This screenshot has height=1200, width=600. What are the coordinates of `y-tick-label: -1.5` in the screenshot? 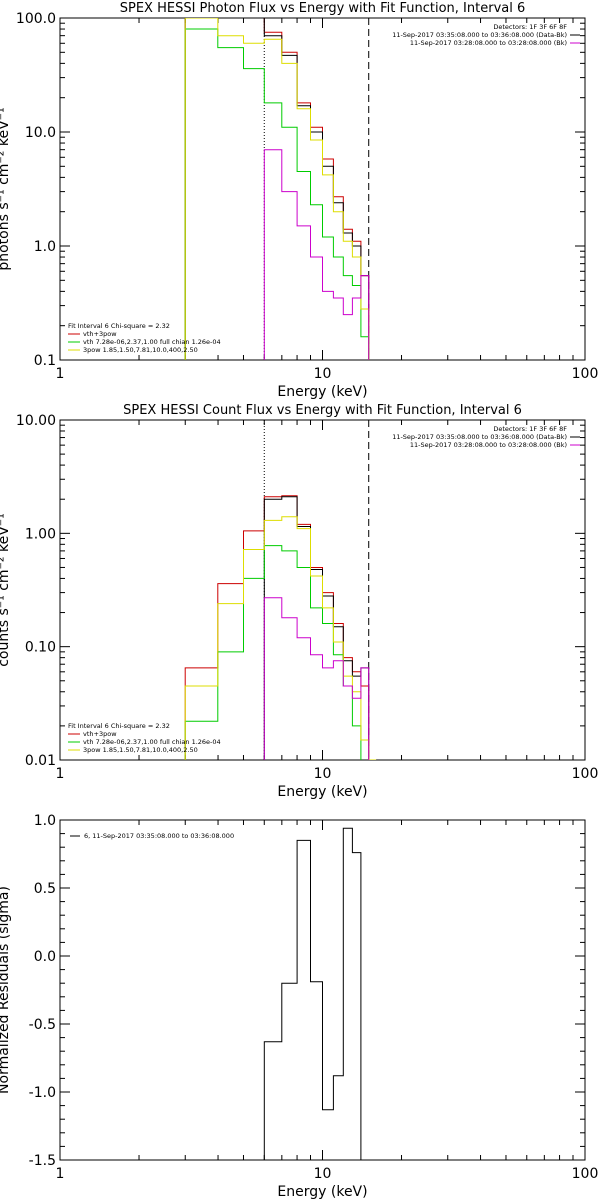 It's located at (42, 1161).